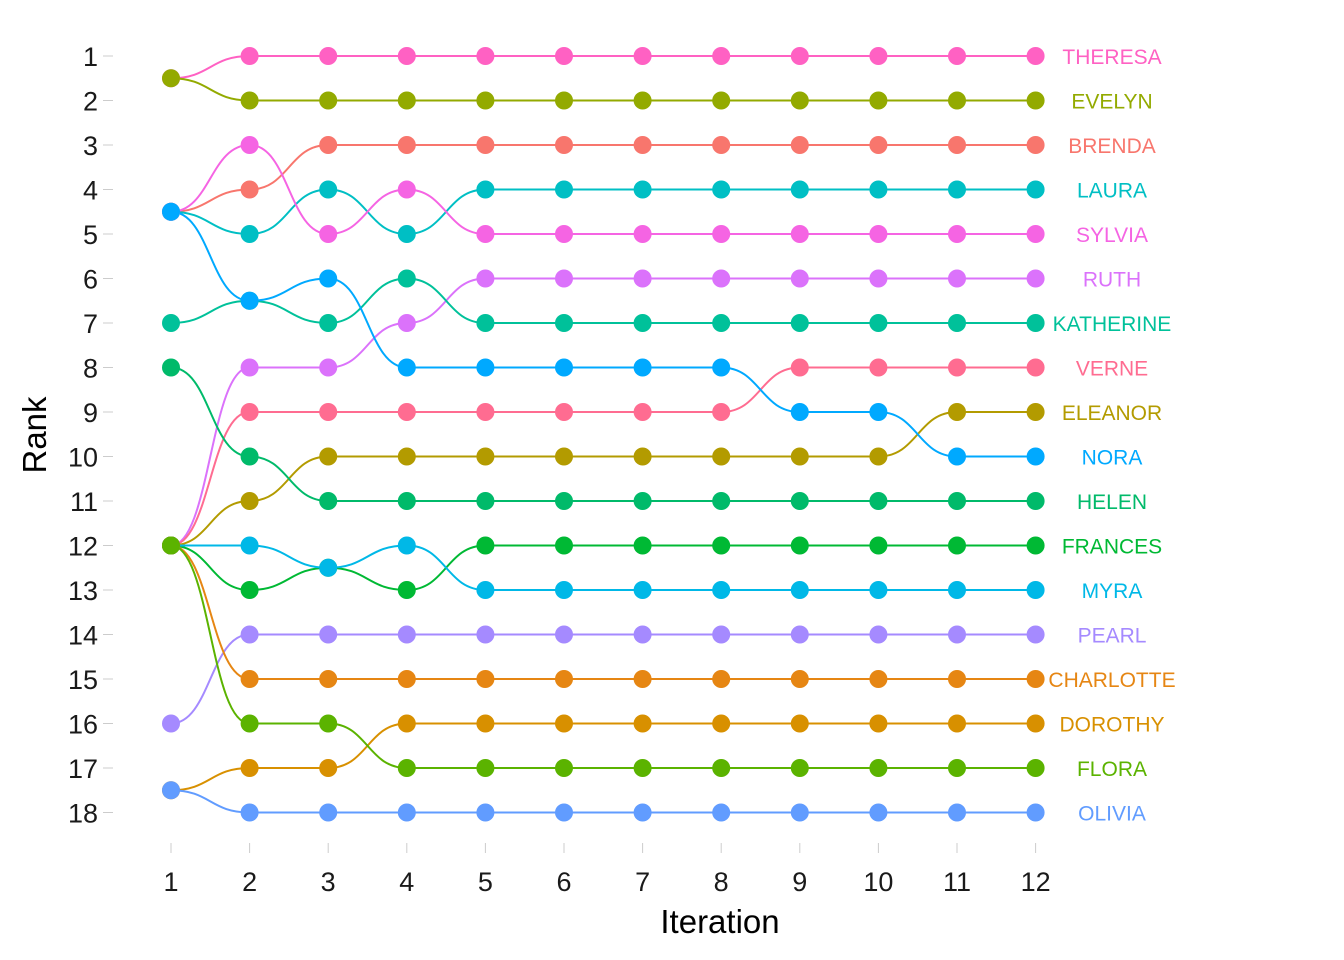 This screenshot has width=1344, height=960. I want to click on y-tick-label: 18, so click(83, 814).